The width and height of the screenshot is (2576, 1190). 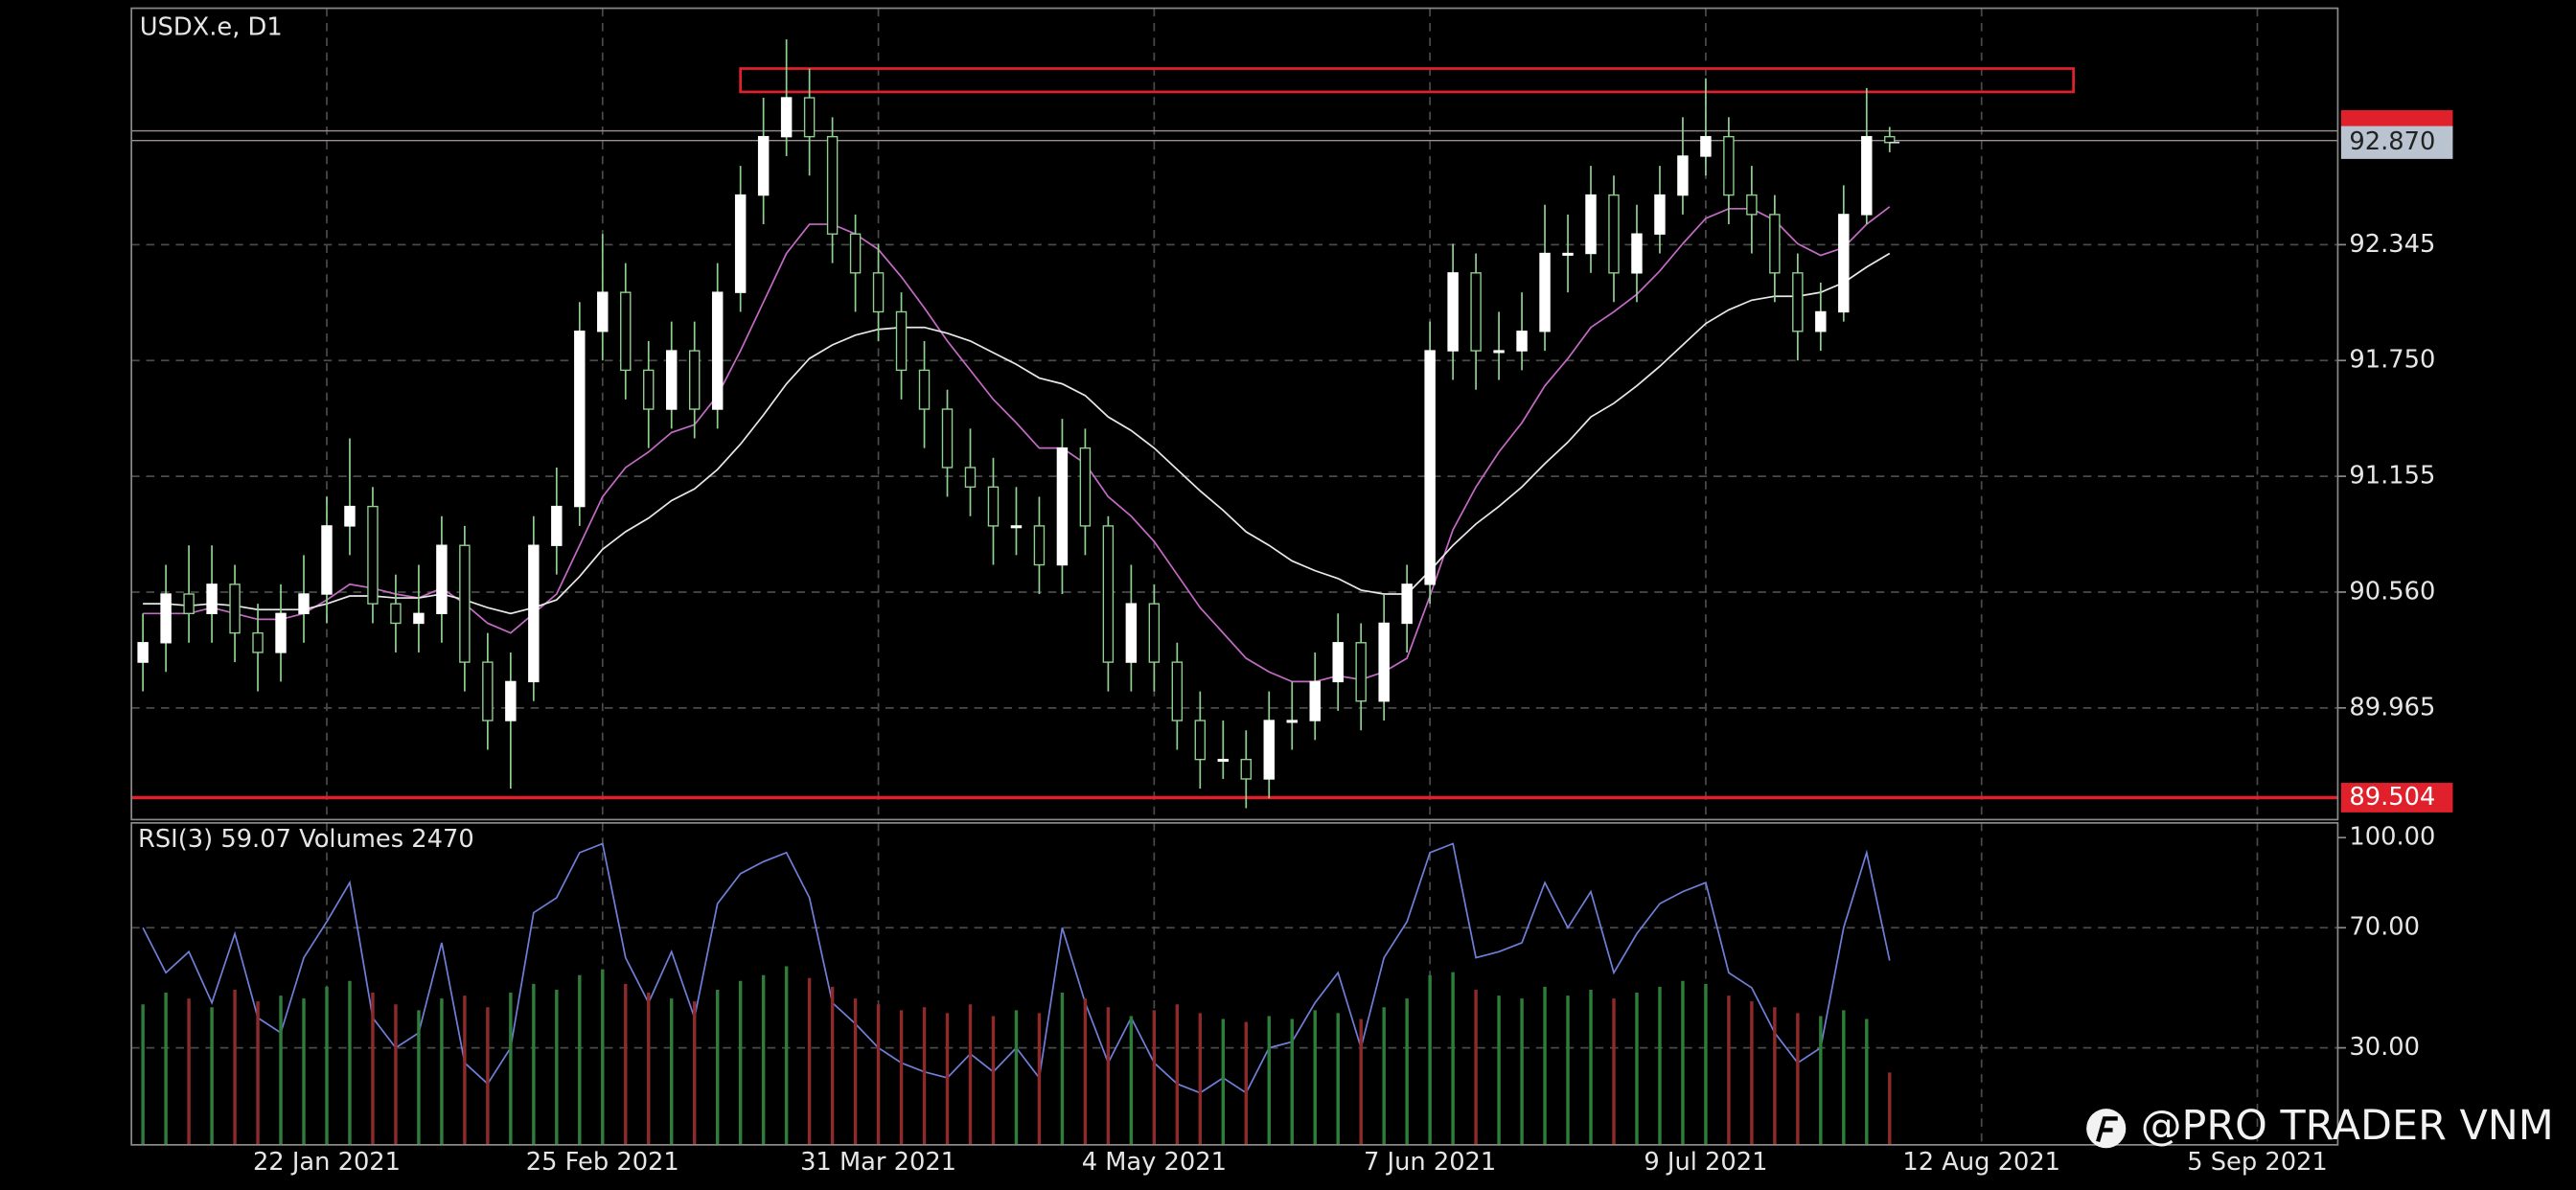 What do you see at coordinates (2392, 360) in the screenshot?
I see `y-tick-label: 91.750` at bounding box center [2392, 360].